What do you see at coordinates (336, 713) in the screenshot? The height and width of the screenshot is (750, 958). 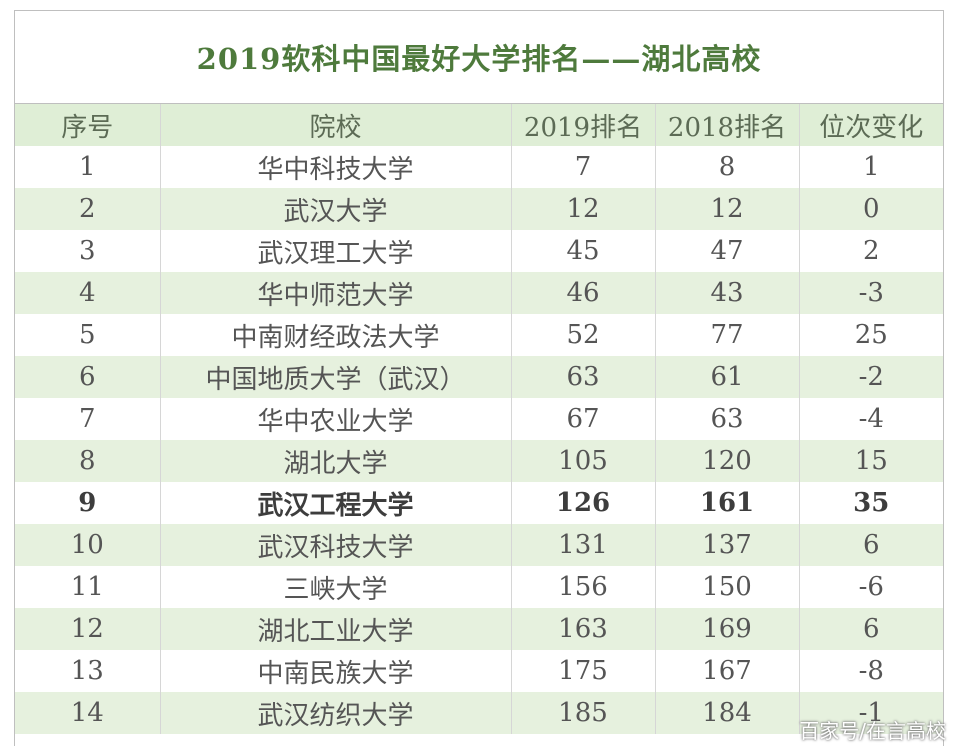 I see `cell-school: 武汉纺织大学` at bounding box center [336, 713].